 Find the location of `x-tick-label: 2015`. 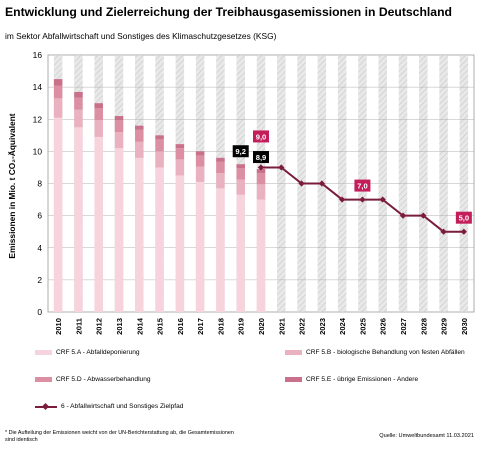

x-tick-label: 2015 is located at coordinates (160, 326).